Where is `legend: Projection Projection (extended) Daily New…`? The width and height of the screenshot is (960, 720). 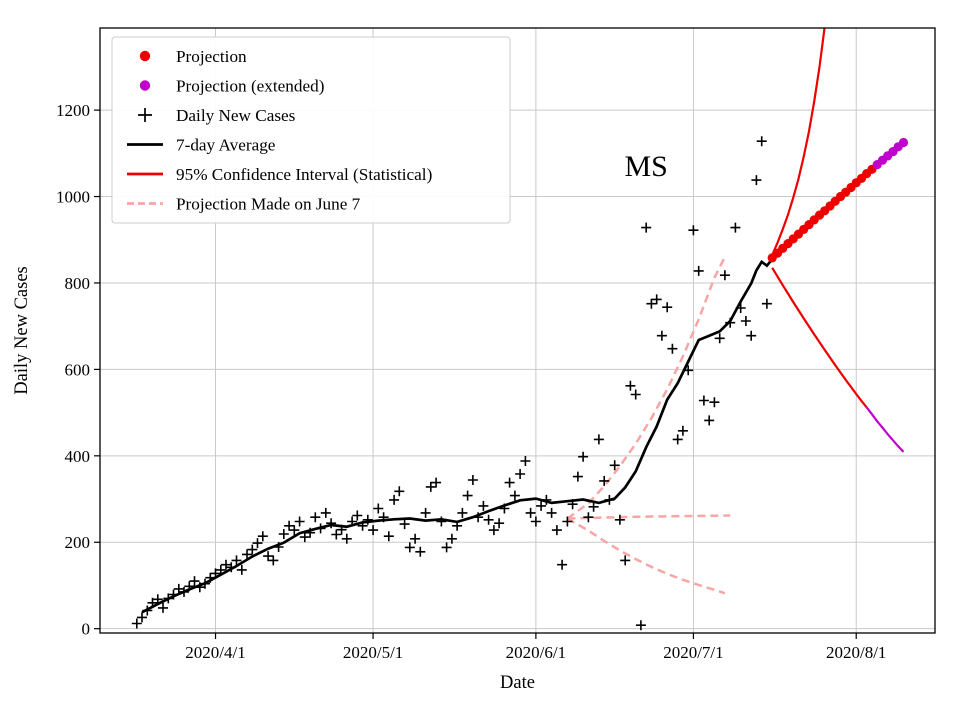 legend: Projection Projection (extended) Daily New… is located at coordinates (311, 130).